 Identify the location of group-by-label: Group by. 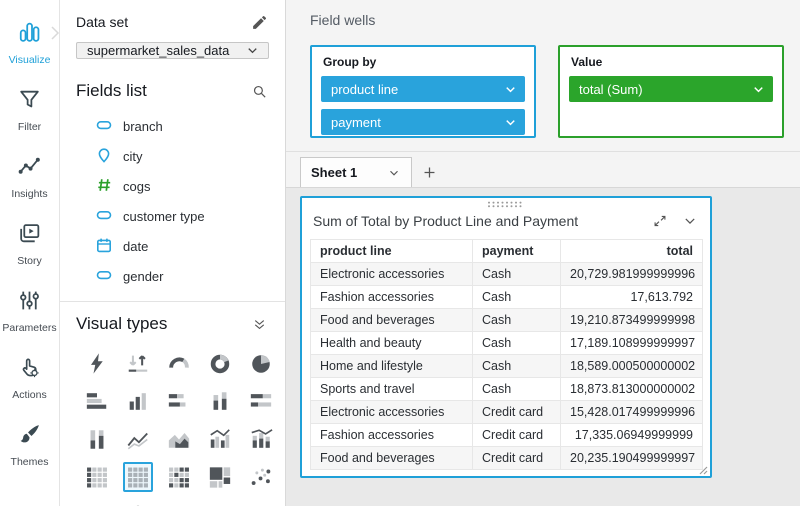
(350, 62).